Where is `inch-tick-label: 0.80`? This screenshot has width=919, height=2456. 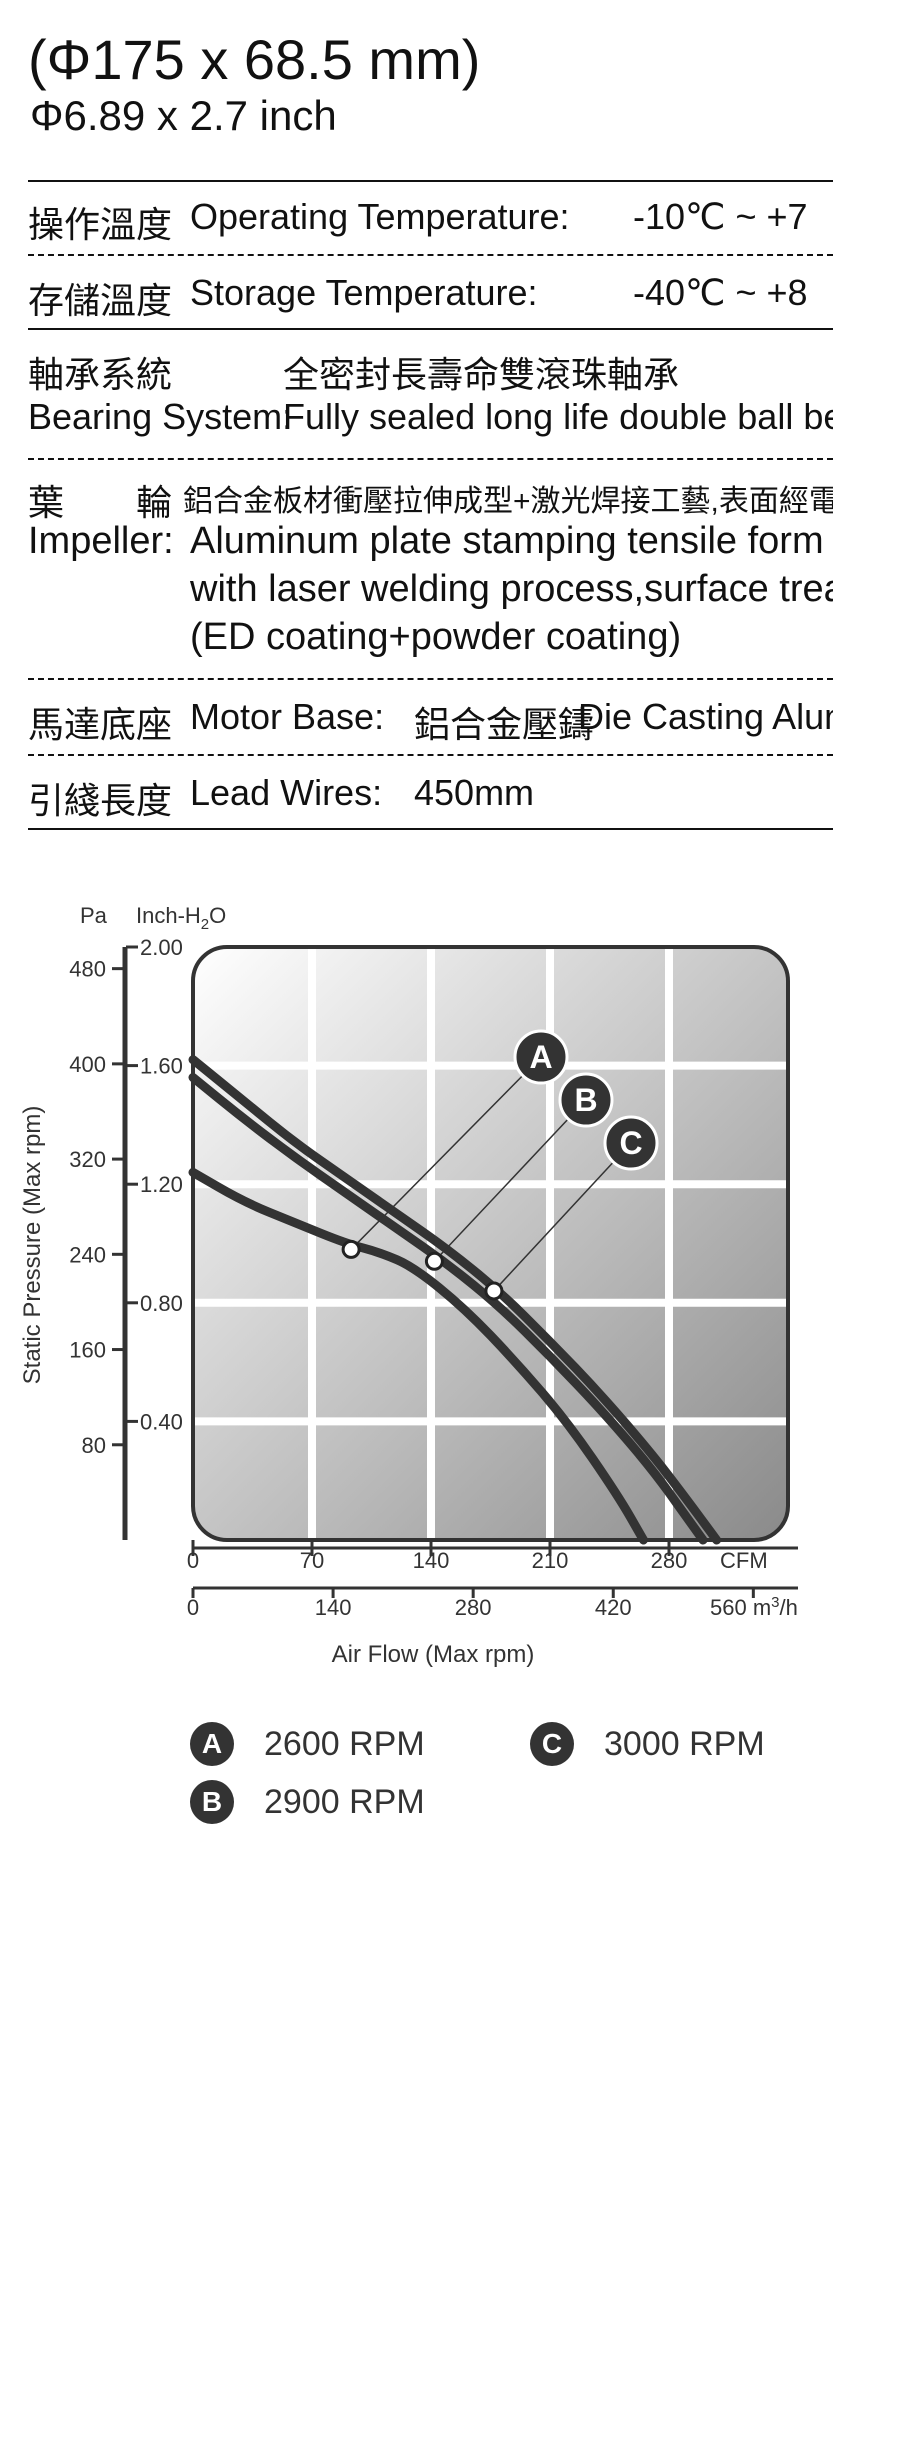 inch-tick-label: 0.80 is located at coordinates (161, 1303).